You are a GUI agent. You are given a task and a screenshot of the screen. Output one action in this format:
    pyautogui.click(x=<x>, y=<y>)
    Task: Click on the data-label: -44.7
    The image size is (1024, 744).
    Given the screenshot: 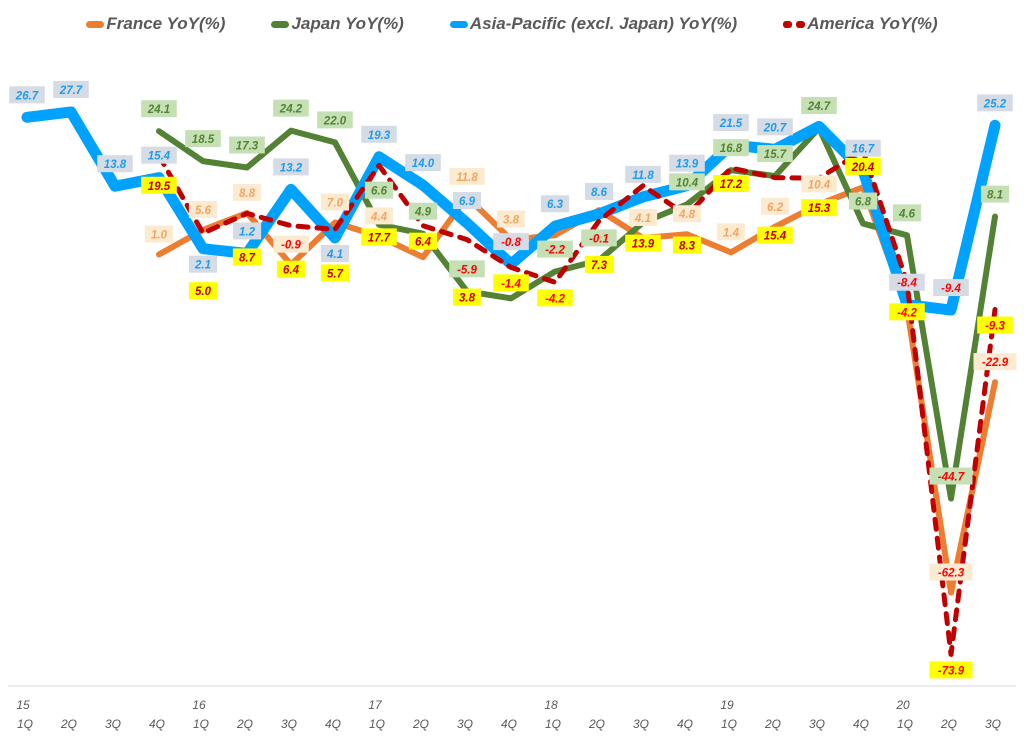 What is the action you would take?
    pyautogui.click(x=951, y=476)
    